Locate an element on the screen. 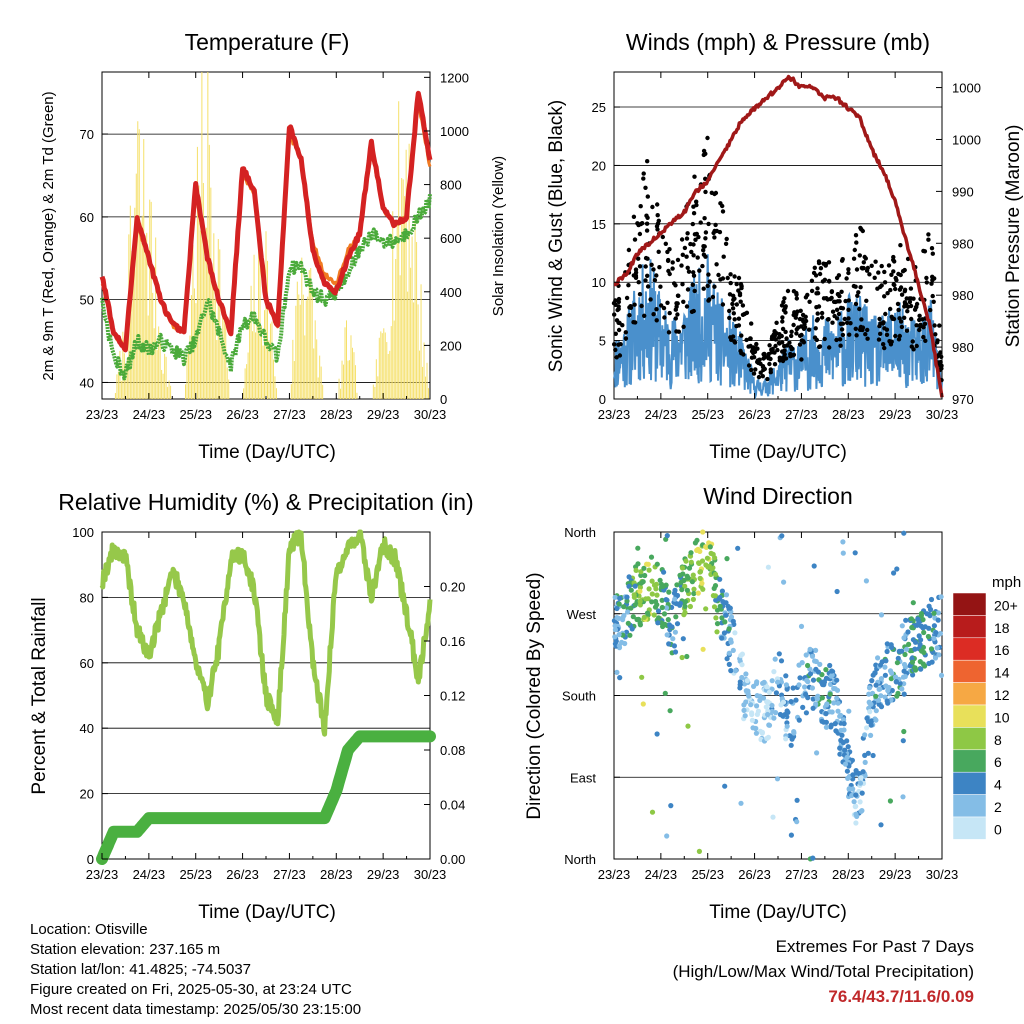 The height and width of the screenshot is (1024, 1024). x-tick-label: 27/23 is located at coordinates (801, 414).